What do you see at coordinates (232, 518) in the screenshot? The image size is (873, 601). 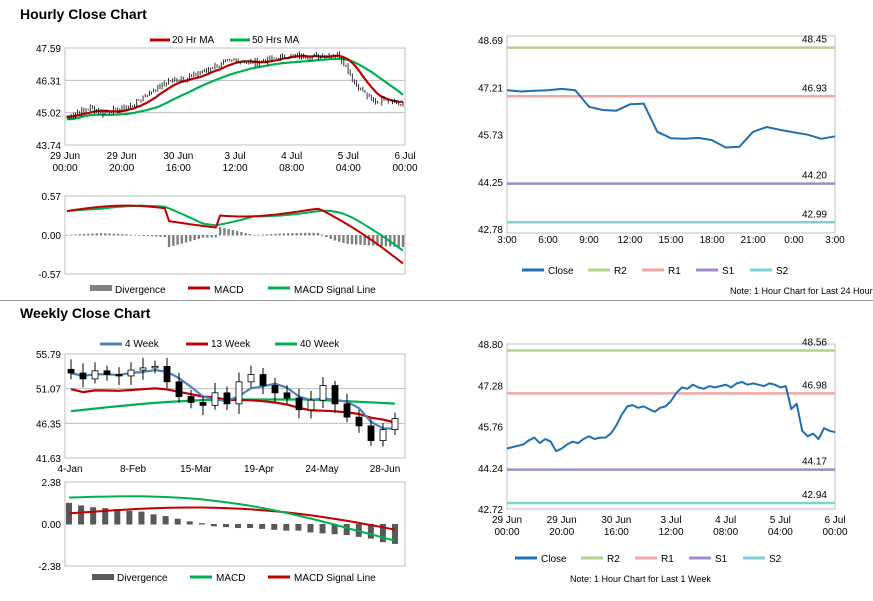 I see `macd-line` at bounding box center [232, 518].